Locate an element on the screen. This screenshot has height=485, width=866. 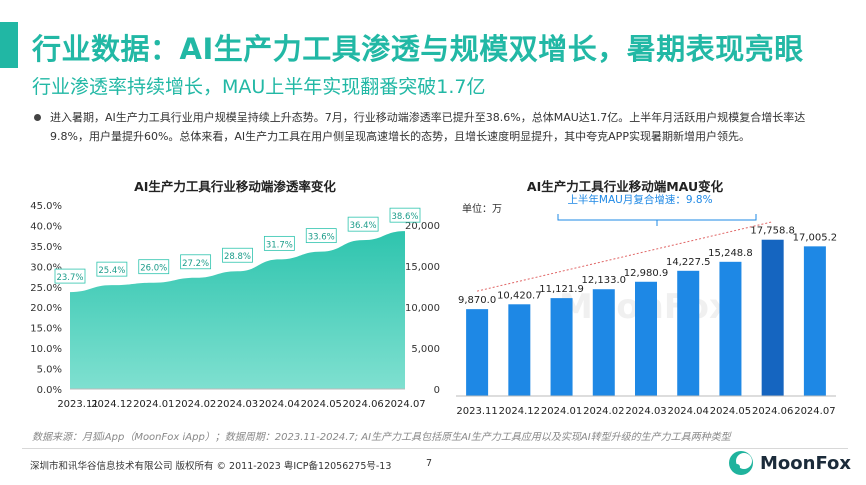
page-title: 行业数据：AI生产力工具渗透与规模双增长，暑期表现亮眼 is located at coordinates (418, 49).